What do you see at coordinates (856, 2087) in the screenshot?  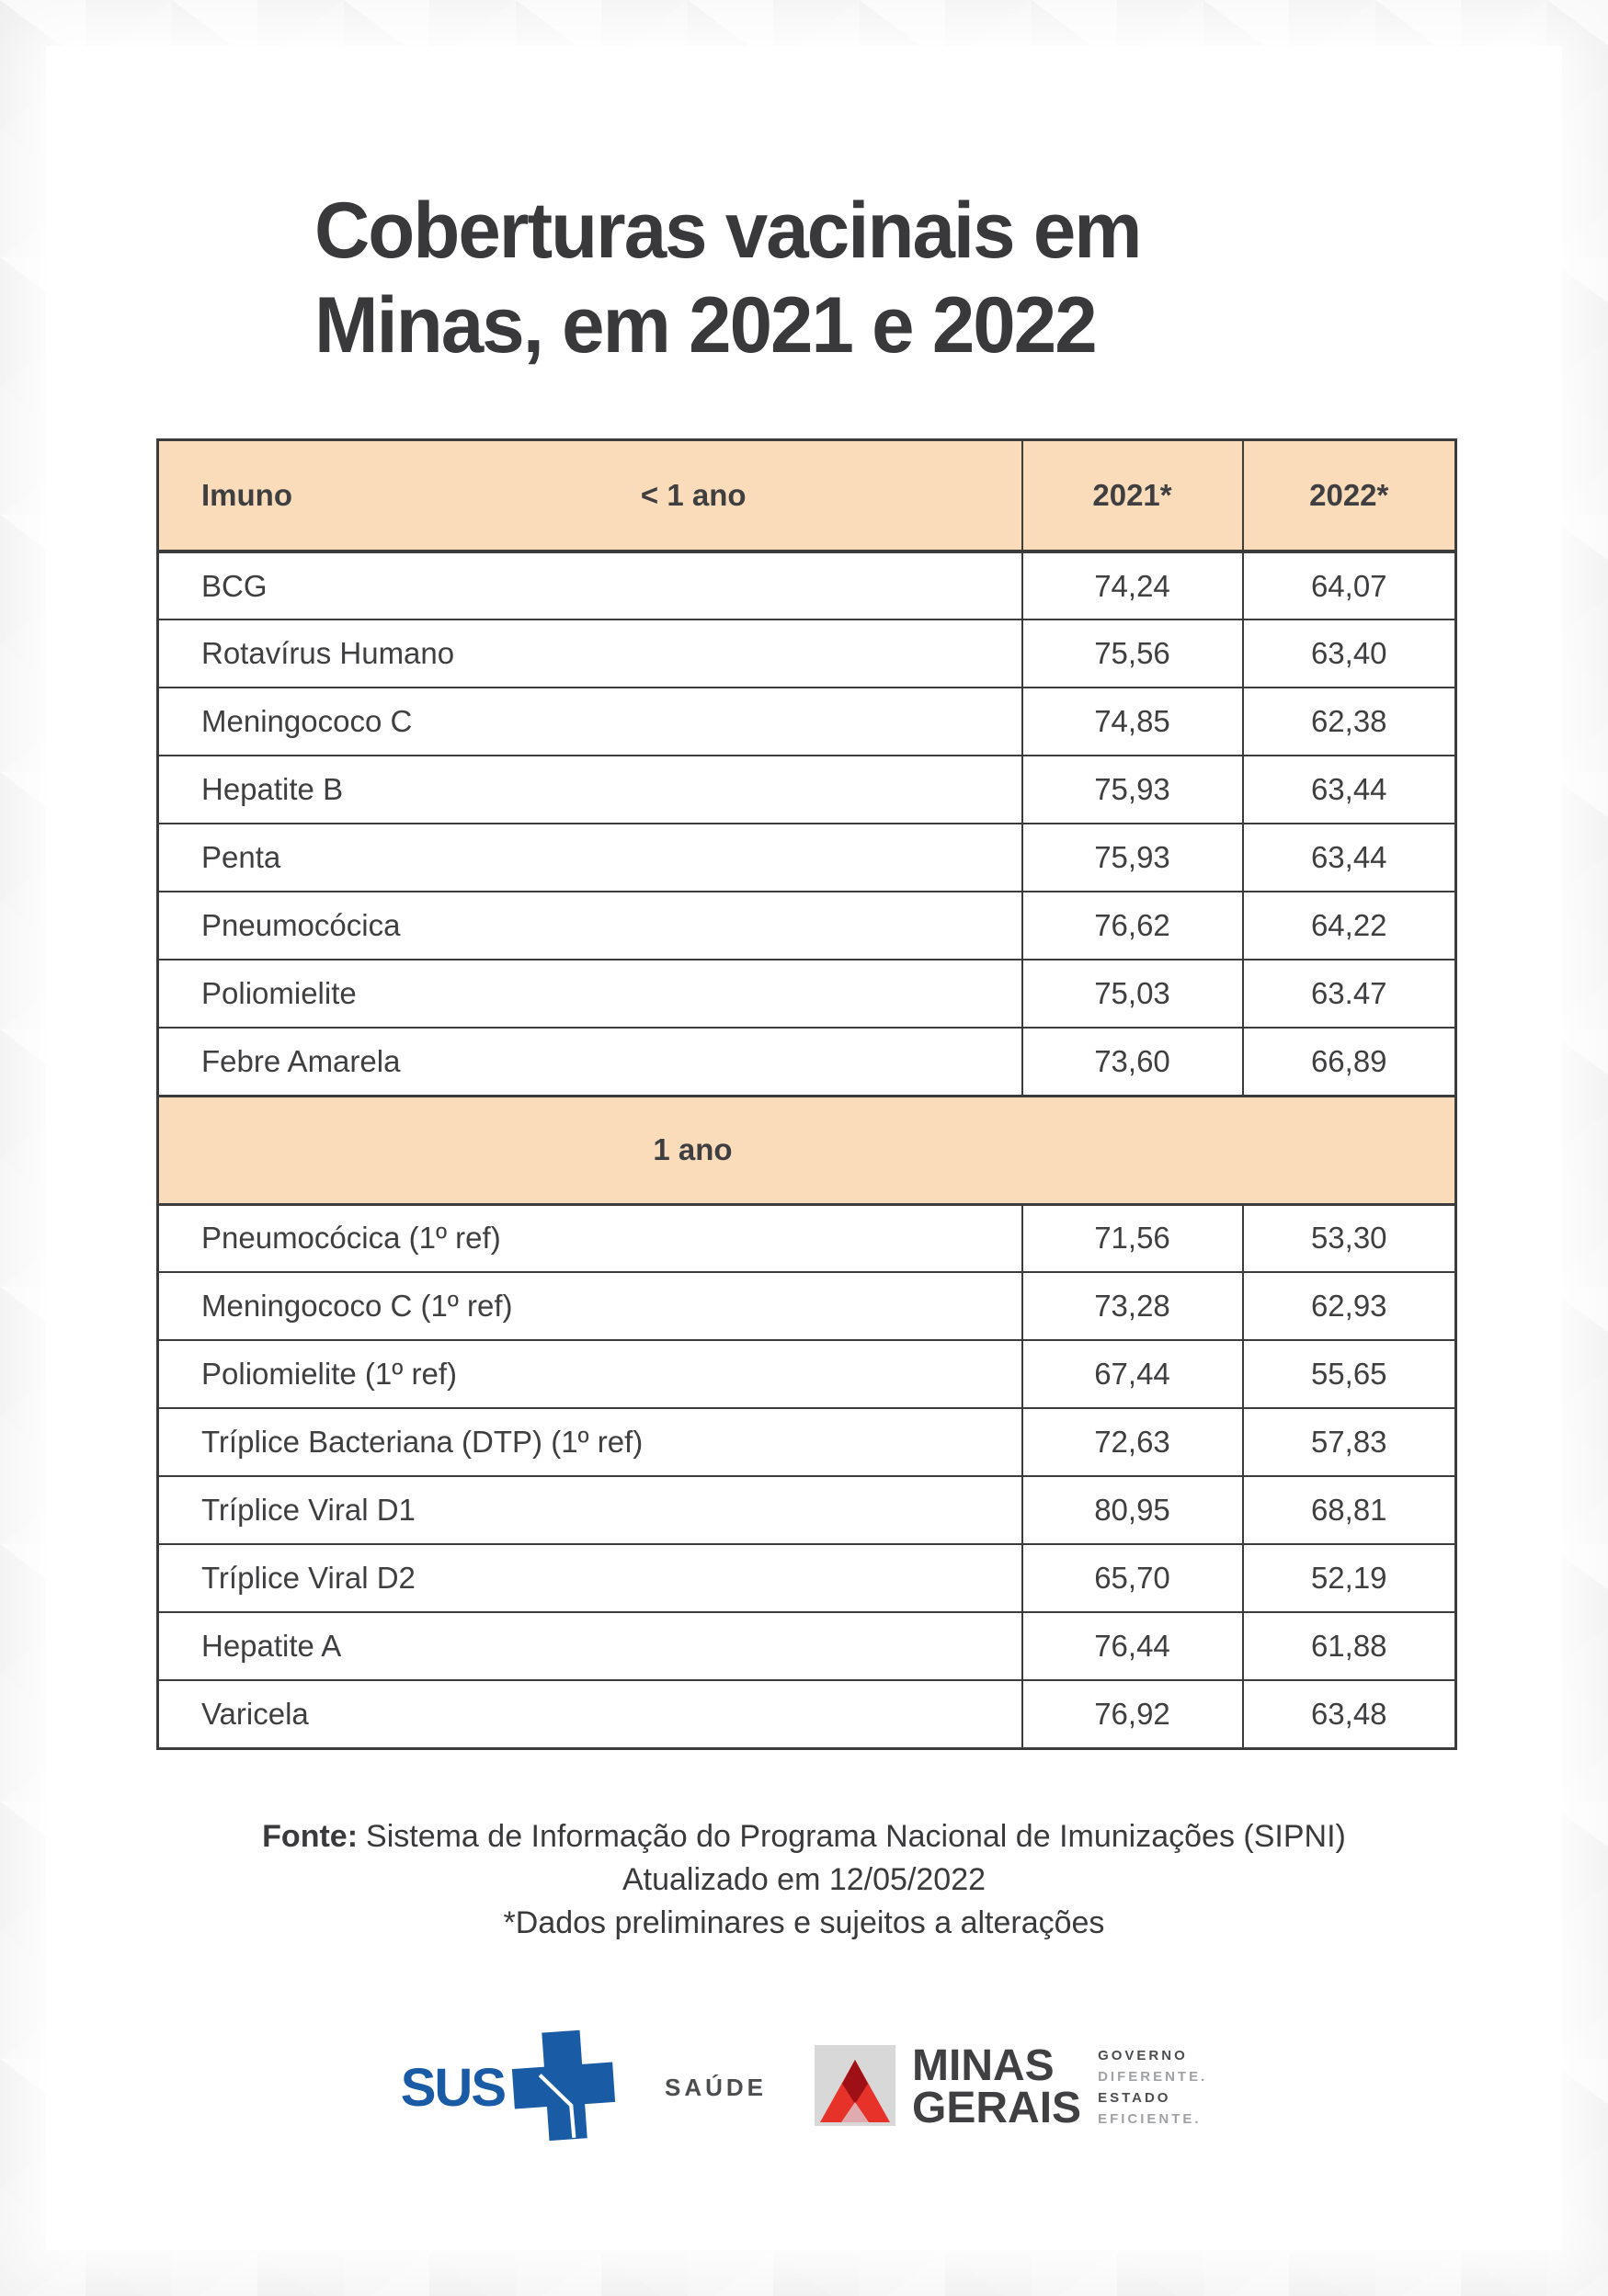 I see `minas-gerais-triangle-icon` at bounding box center [856, 2087].